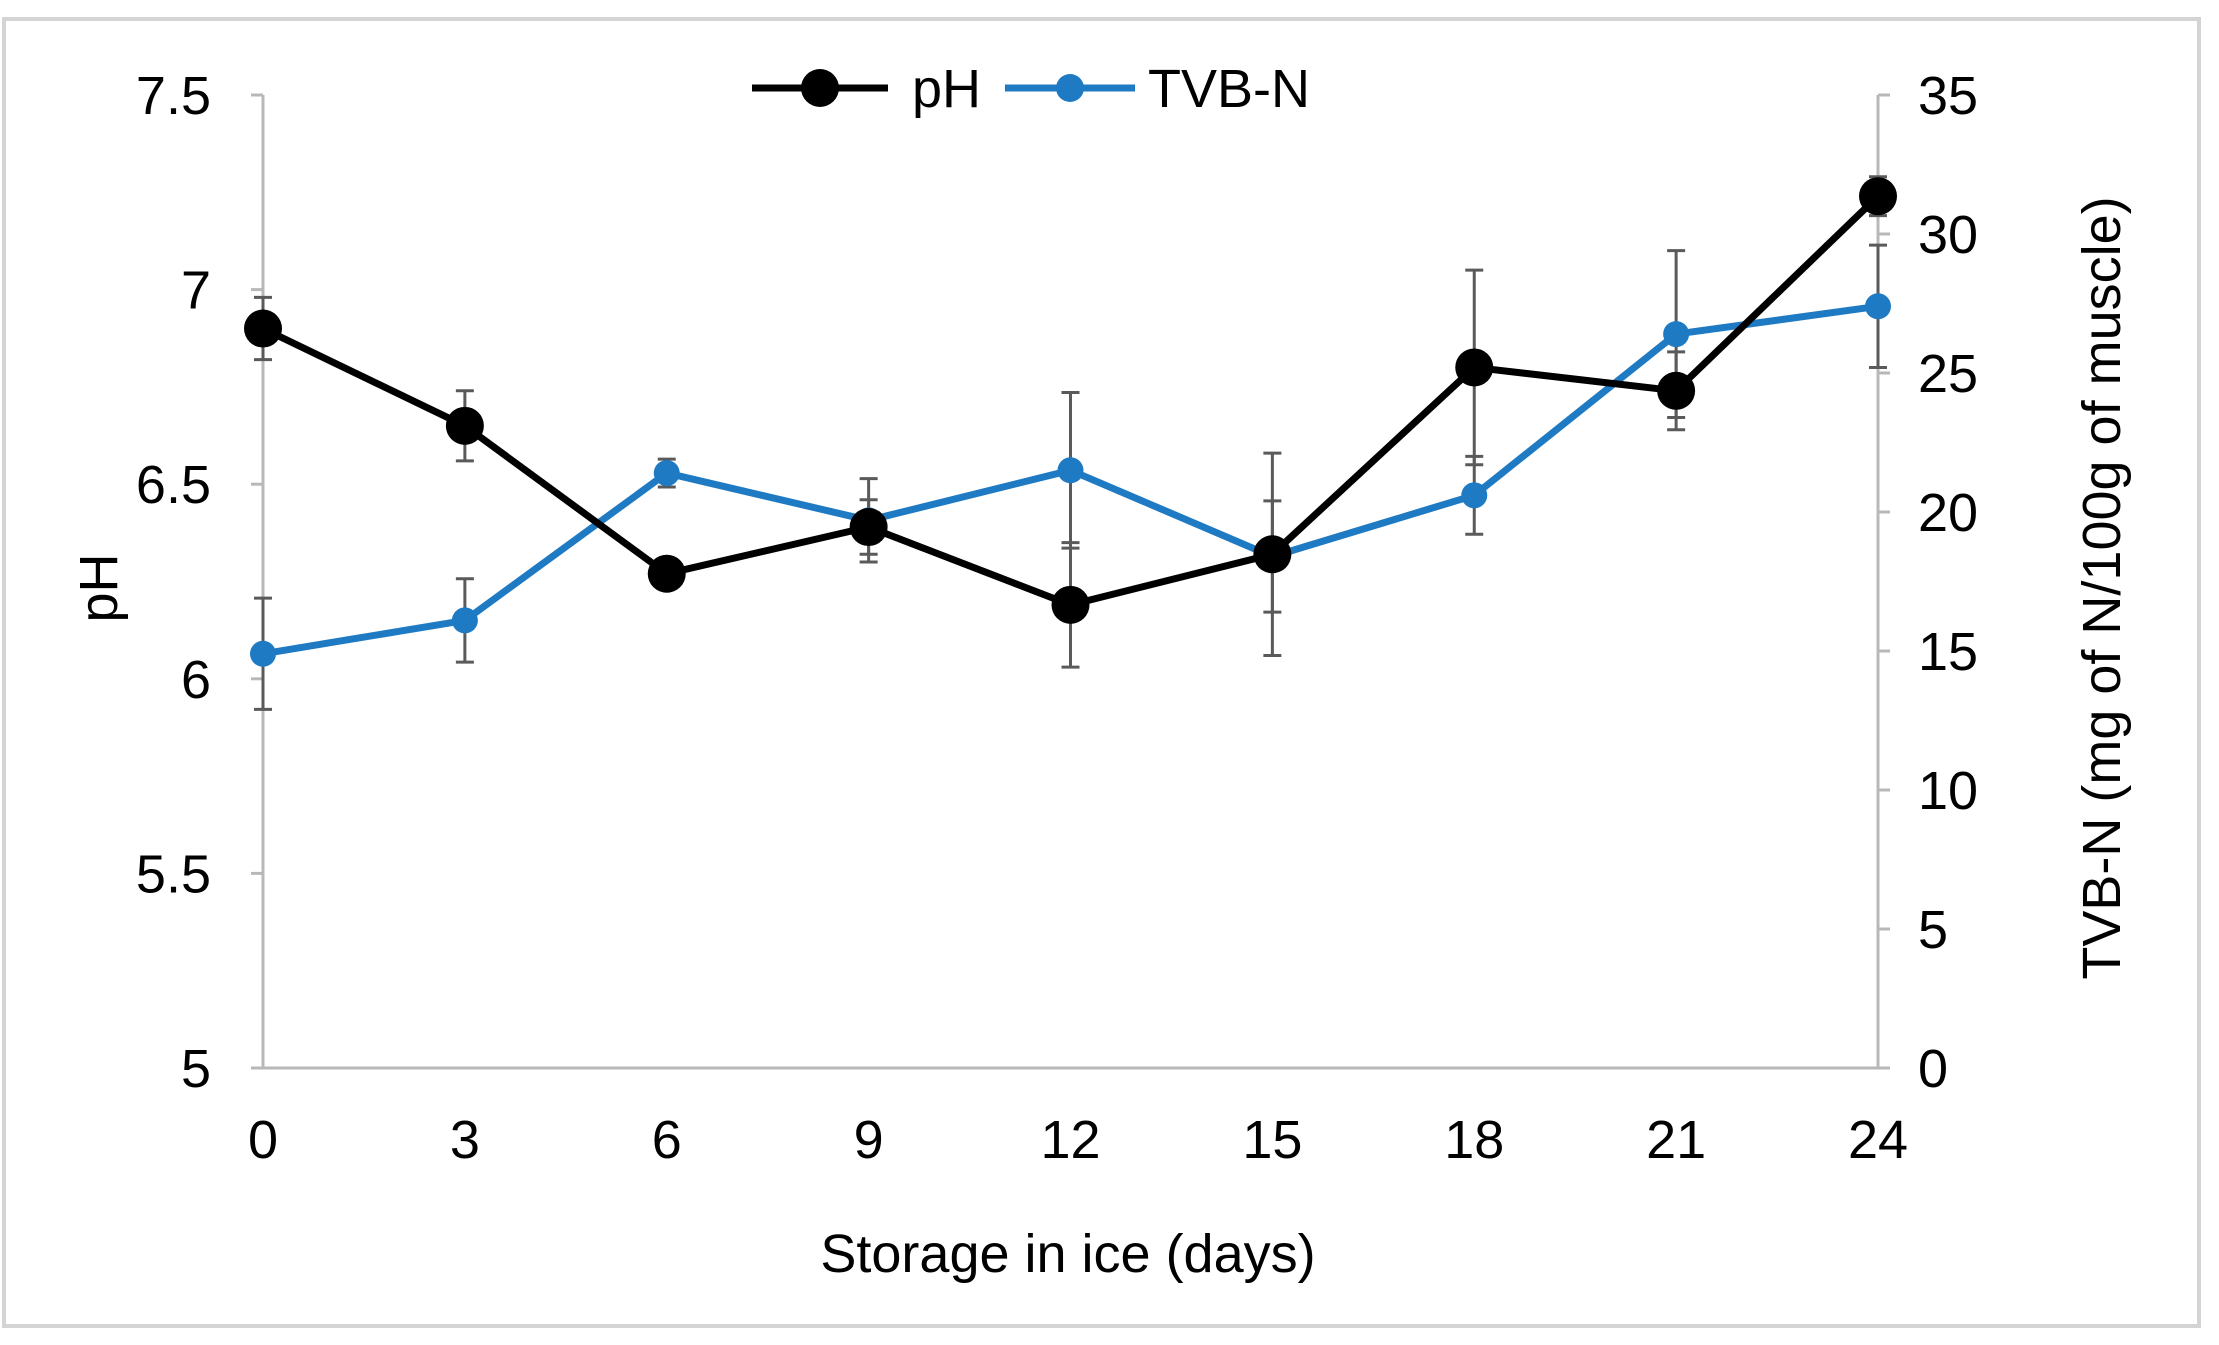 This screenshot has height=1345, width=2219. What do you see at coordinates (173, 874) in the screenshot?
I see `y-tick-label: 5.5` at bounding box center [173, 874].